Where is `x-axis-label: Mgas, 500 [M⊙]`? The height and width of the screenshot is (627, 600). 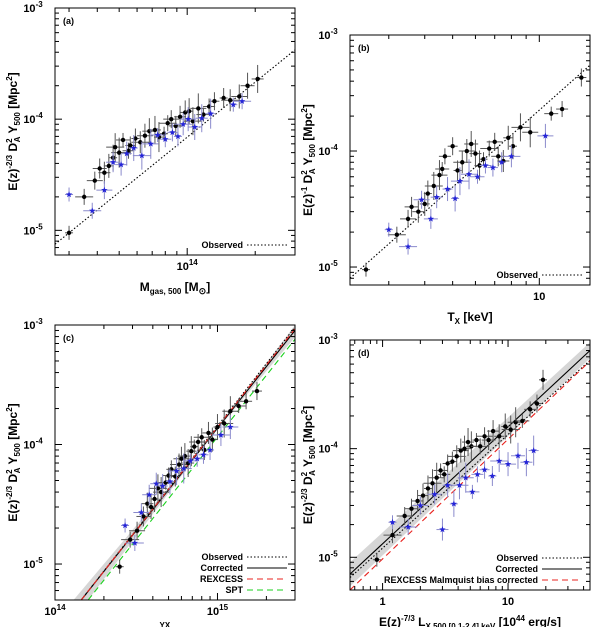 x-axis-label: Mgas, 500 [M⊙] is located at coordinates (175, 288).